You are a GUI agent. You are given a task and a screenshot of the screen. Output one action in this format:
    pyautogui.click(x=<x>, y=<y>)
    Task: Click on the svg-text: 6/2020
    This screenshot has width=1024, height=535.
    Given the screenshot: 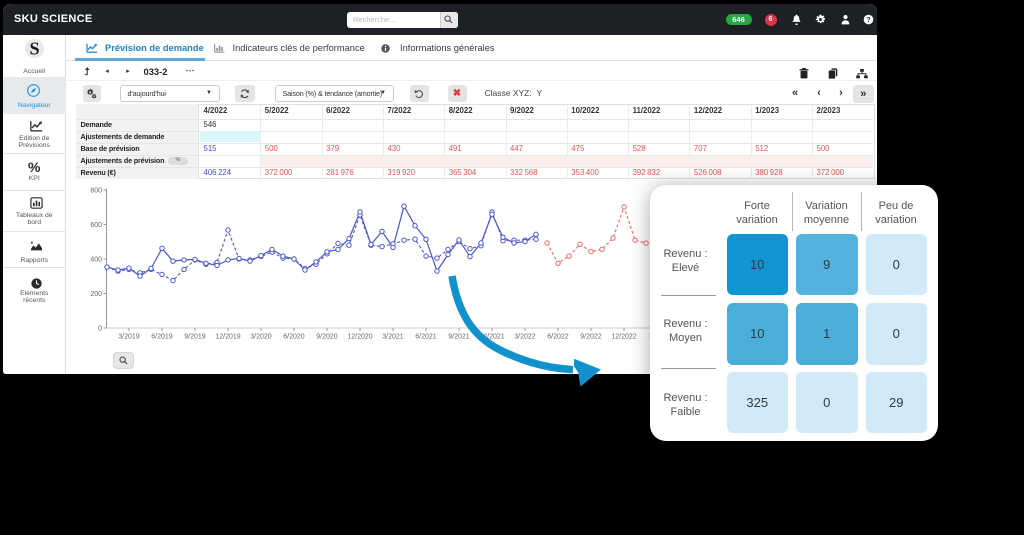 What is the action you would take?
    pyautogui.click(x=294, y=337)
    